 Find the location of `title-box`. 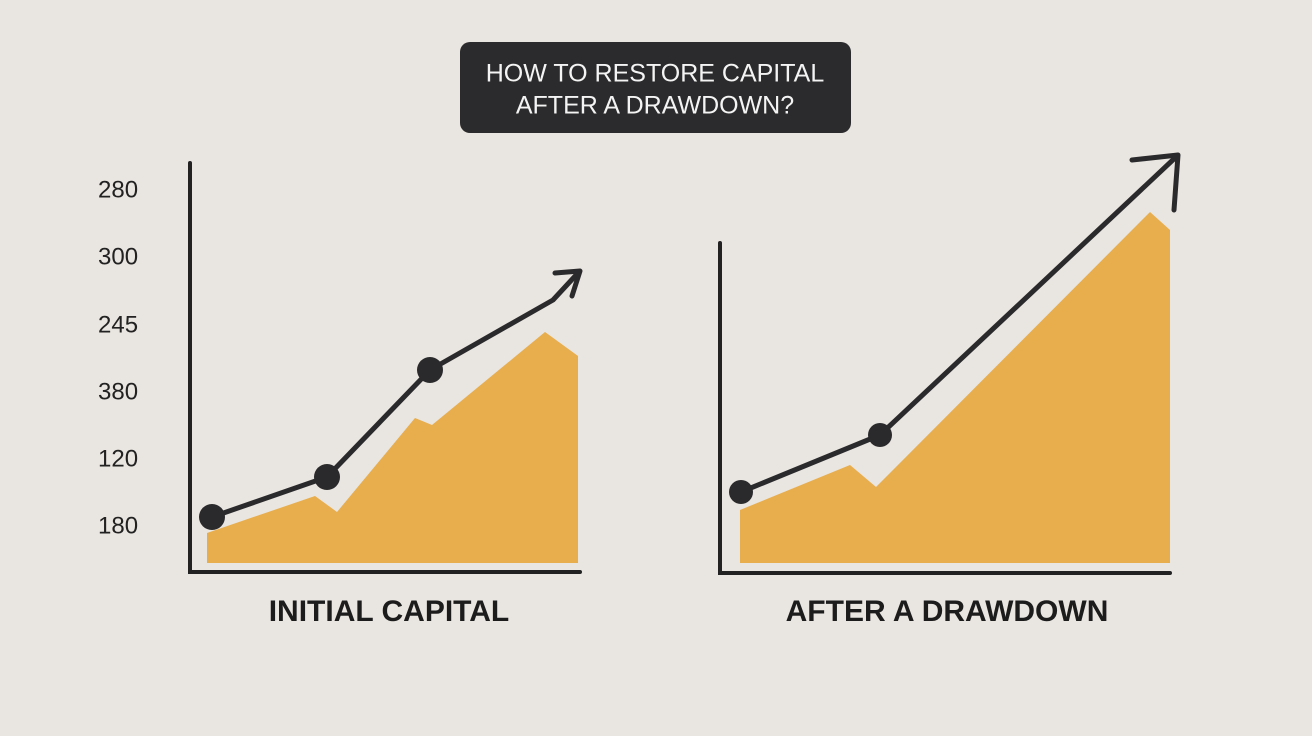

title-box is located at coordinates (655, 87).